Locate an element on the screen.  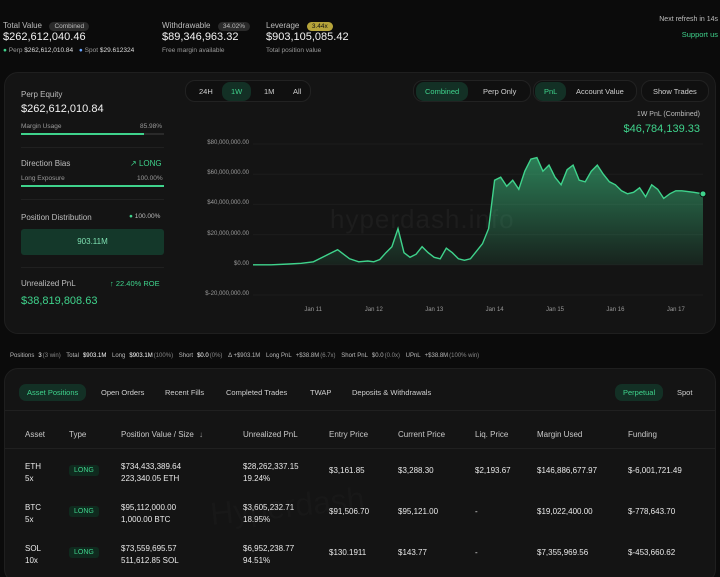
col-current-price: Current Price is located at coordinates (422, 434).